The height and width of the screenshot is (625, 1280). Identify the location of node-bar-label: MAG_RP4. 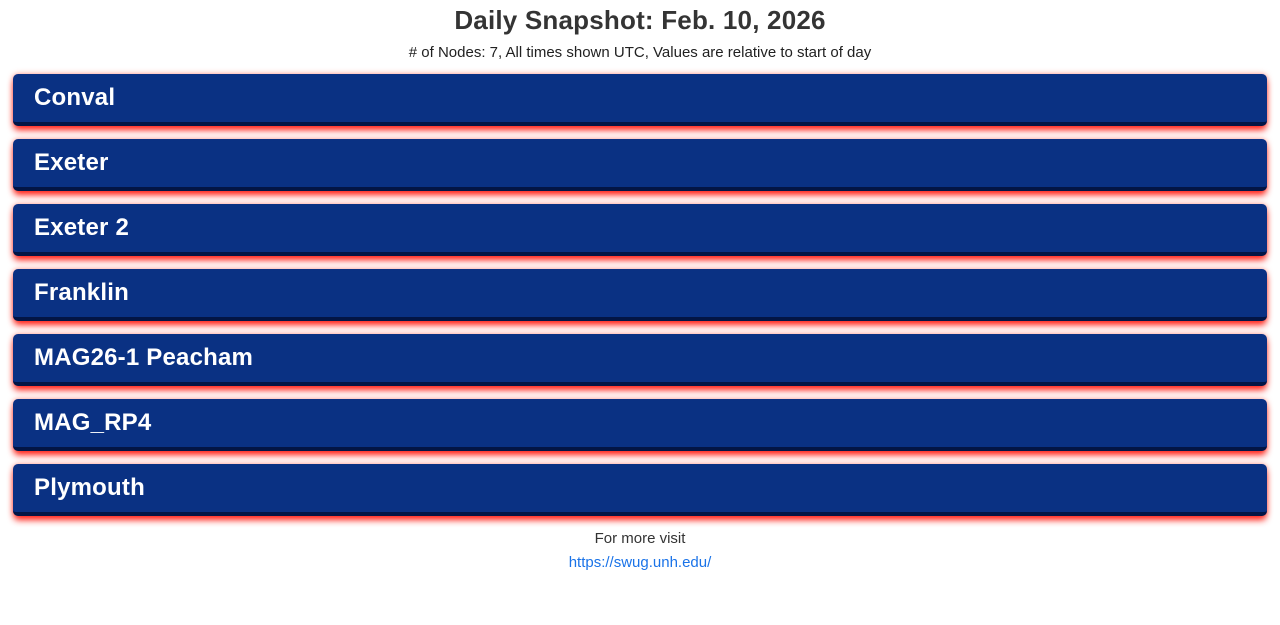
(93, 422).